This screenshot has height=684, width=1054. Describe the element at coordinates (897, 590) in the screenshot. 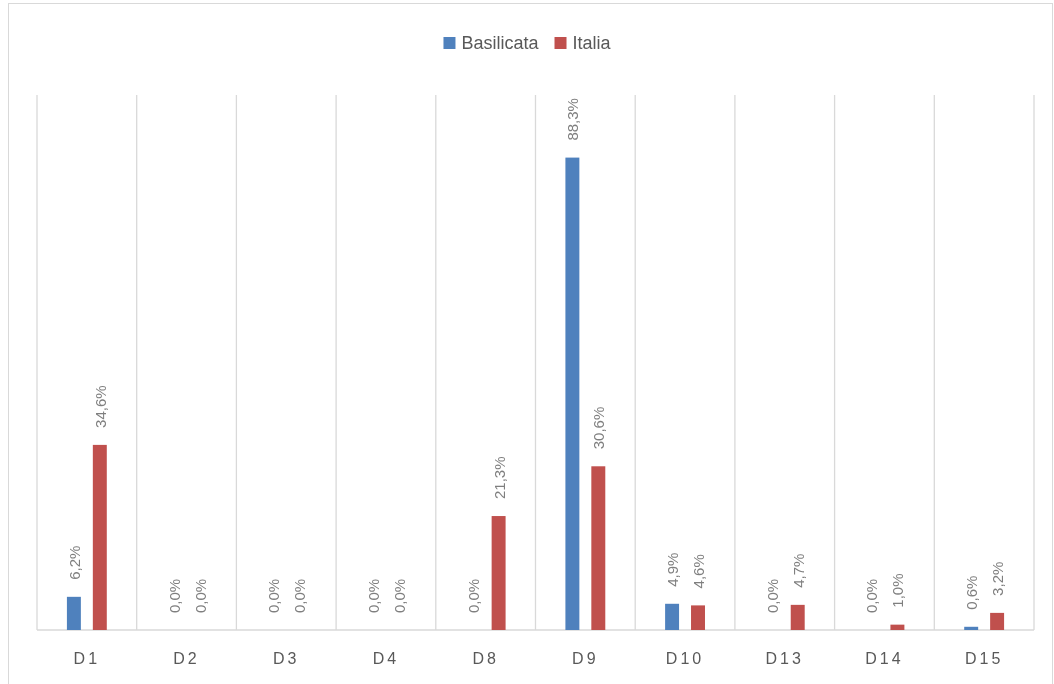

I see `data-label: 1,0%` at that location.